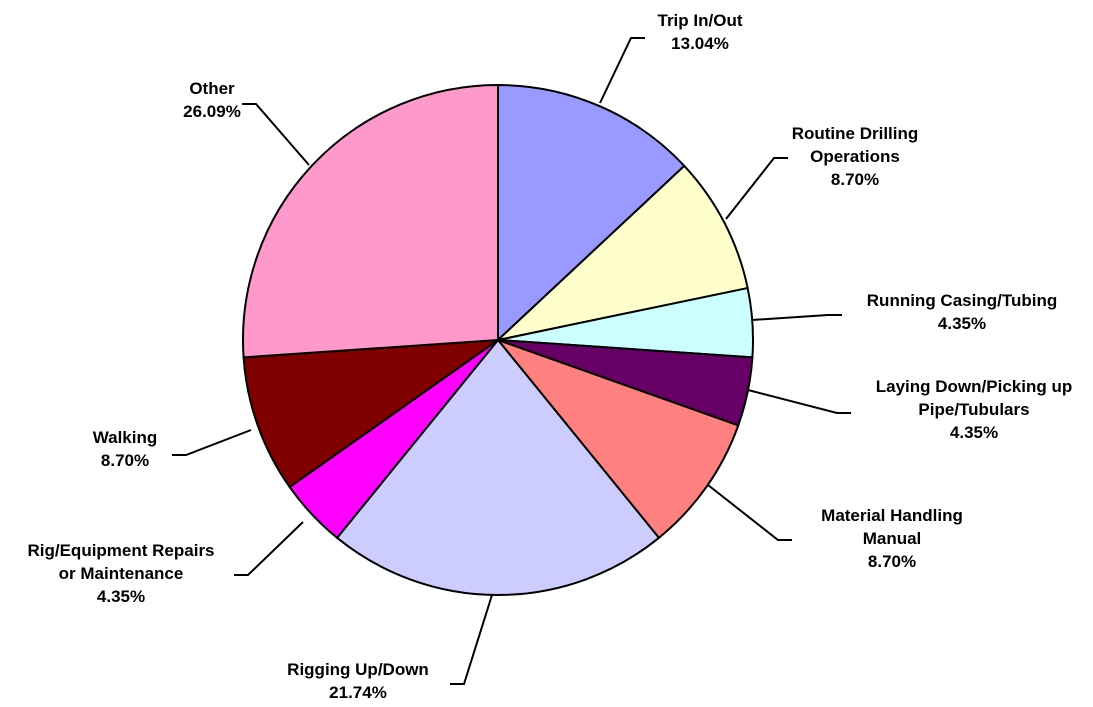 The width and height of the screenshot is (1093, 707). I want to click on slice-percent-label: 21.74%, so click(358, 692).